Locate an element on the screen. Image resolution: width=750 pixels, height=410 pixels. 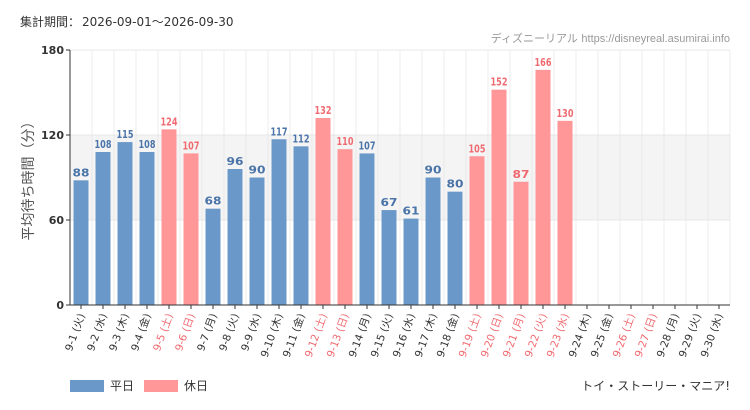
x-tick-label: 9-30 (水) is located at coordinates (712, 335).